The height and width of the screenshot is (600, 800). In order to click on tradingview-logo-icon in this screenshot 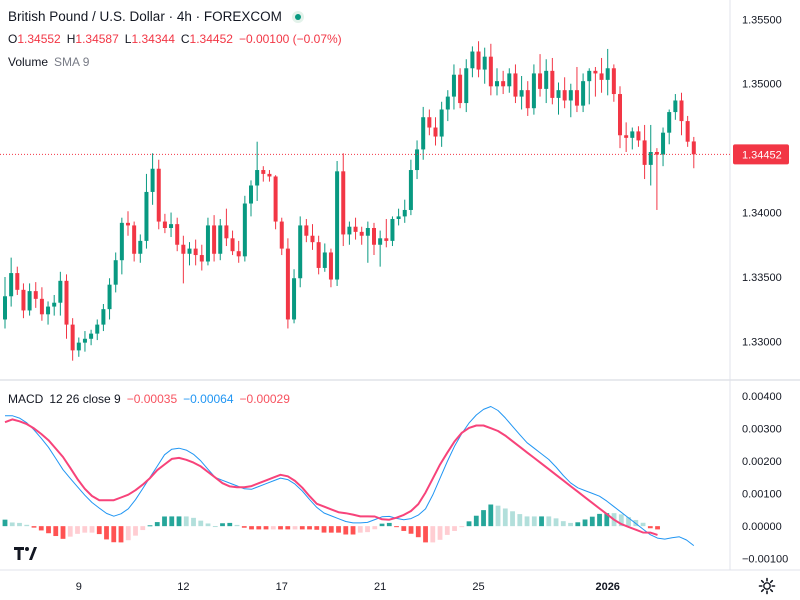, I will do `click(25, 553)`.